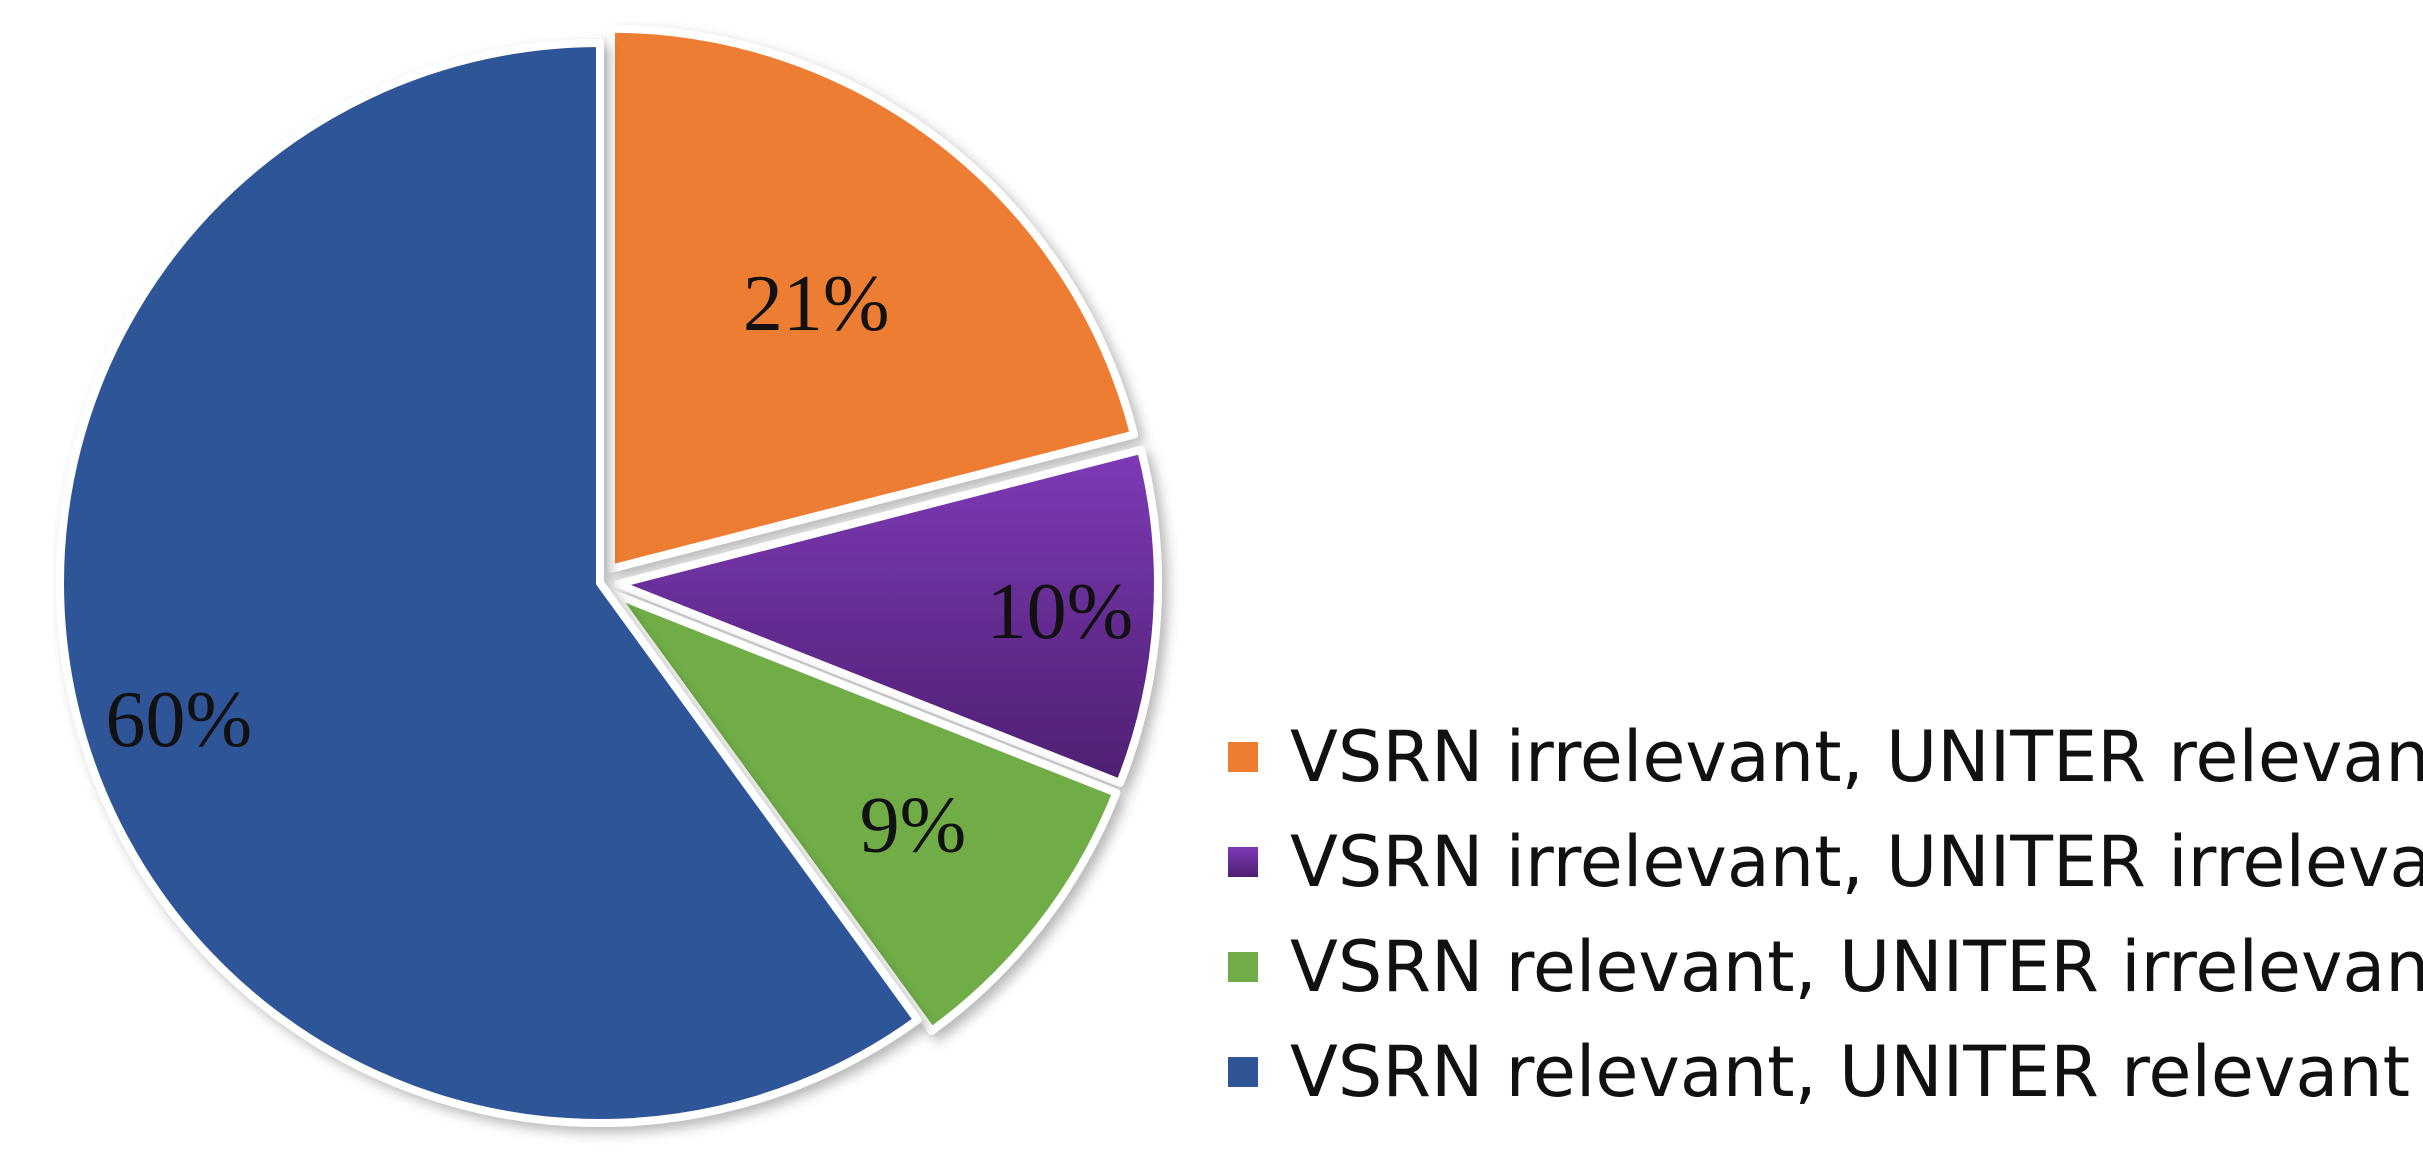 The image size is (2423, 1164). What do you see at coordinates (913, 826) in the screenshot?
I see `slice-data-label: 9%` at bounding box center [913, 826].